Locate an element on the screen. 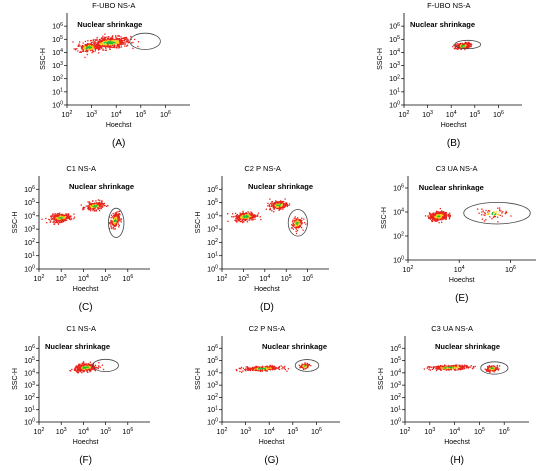  y-axis-label: SSC-H is located at coordinates (380, 59).